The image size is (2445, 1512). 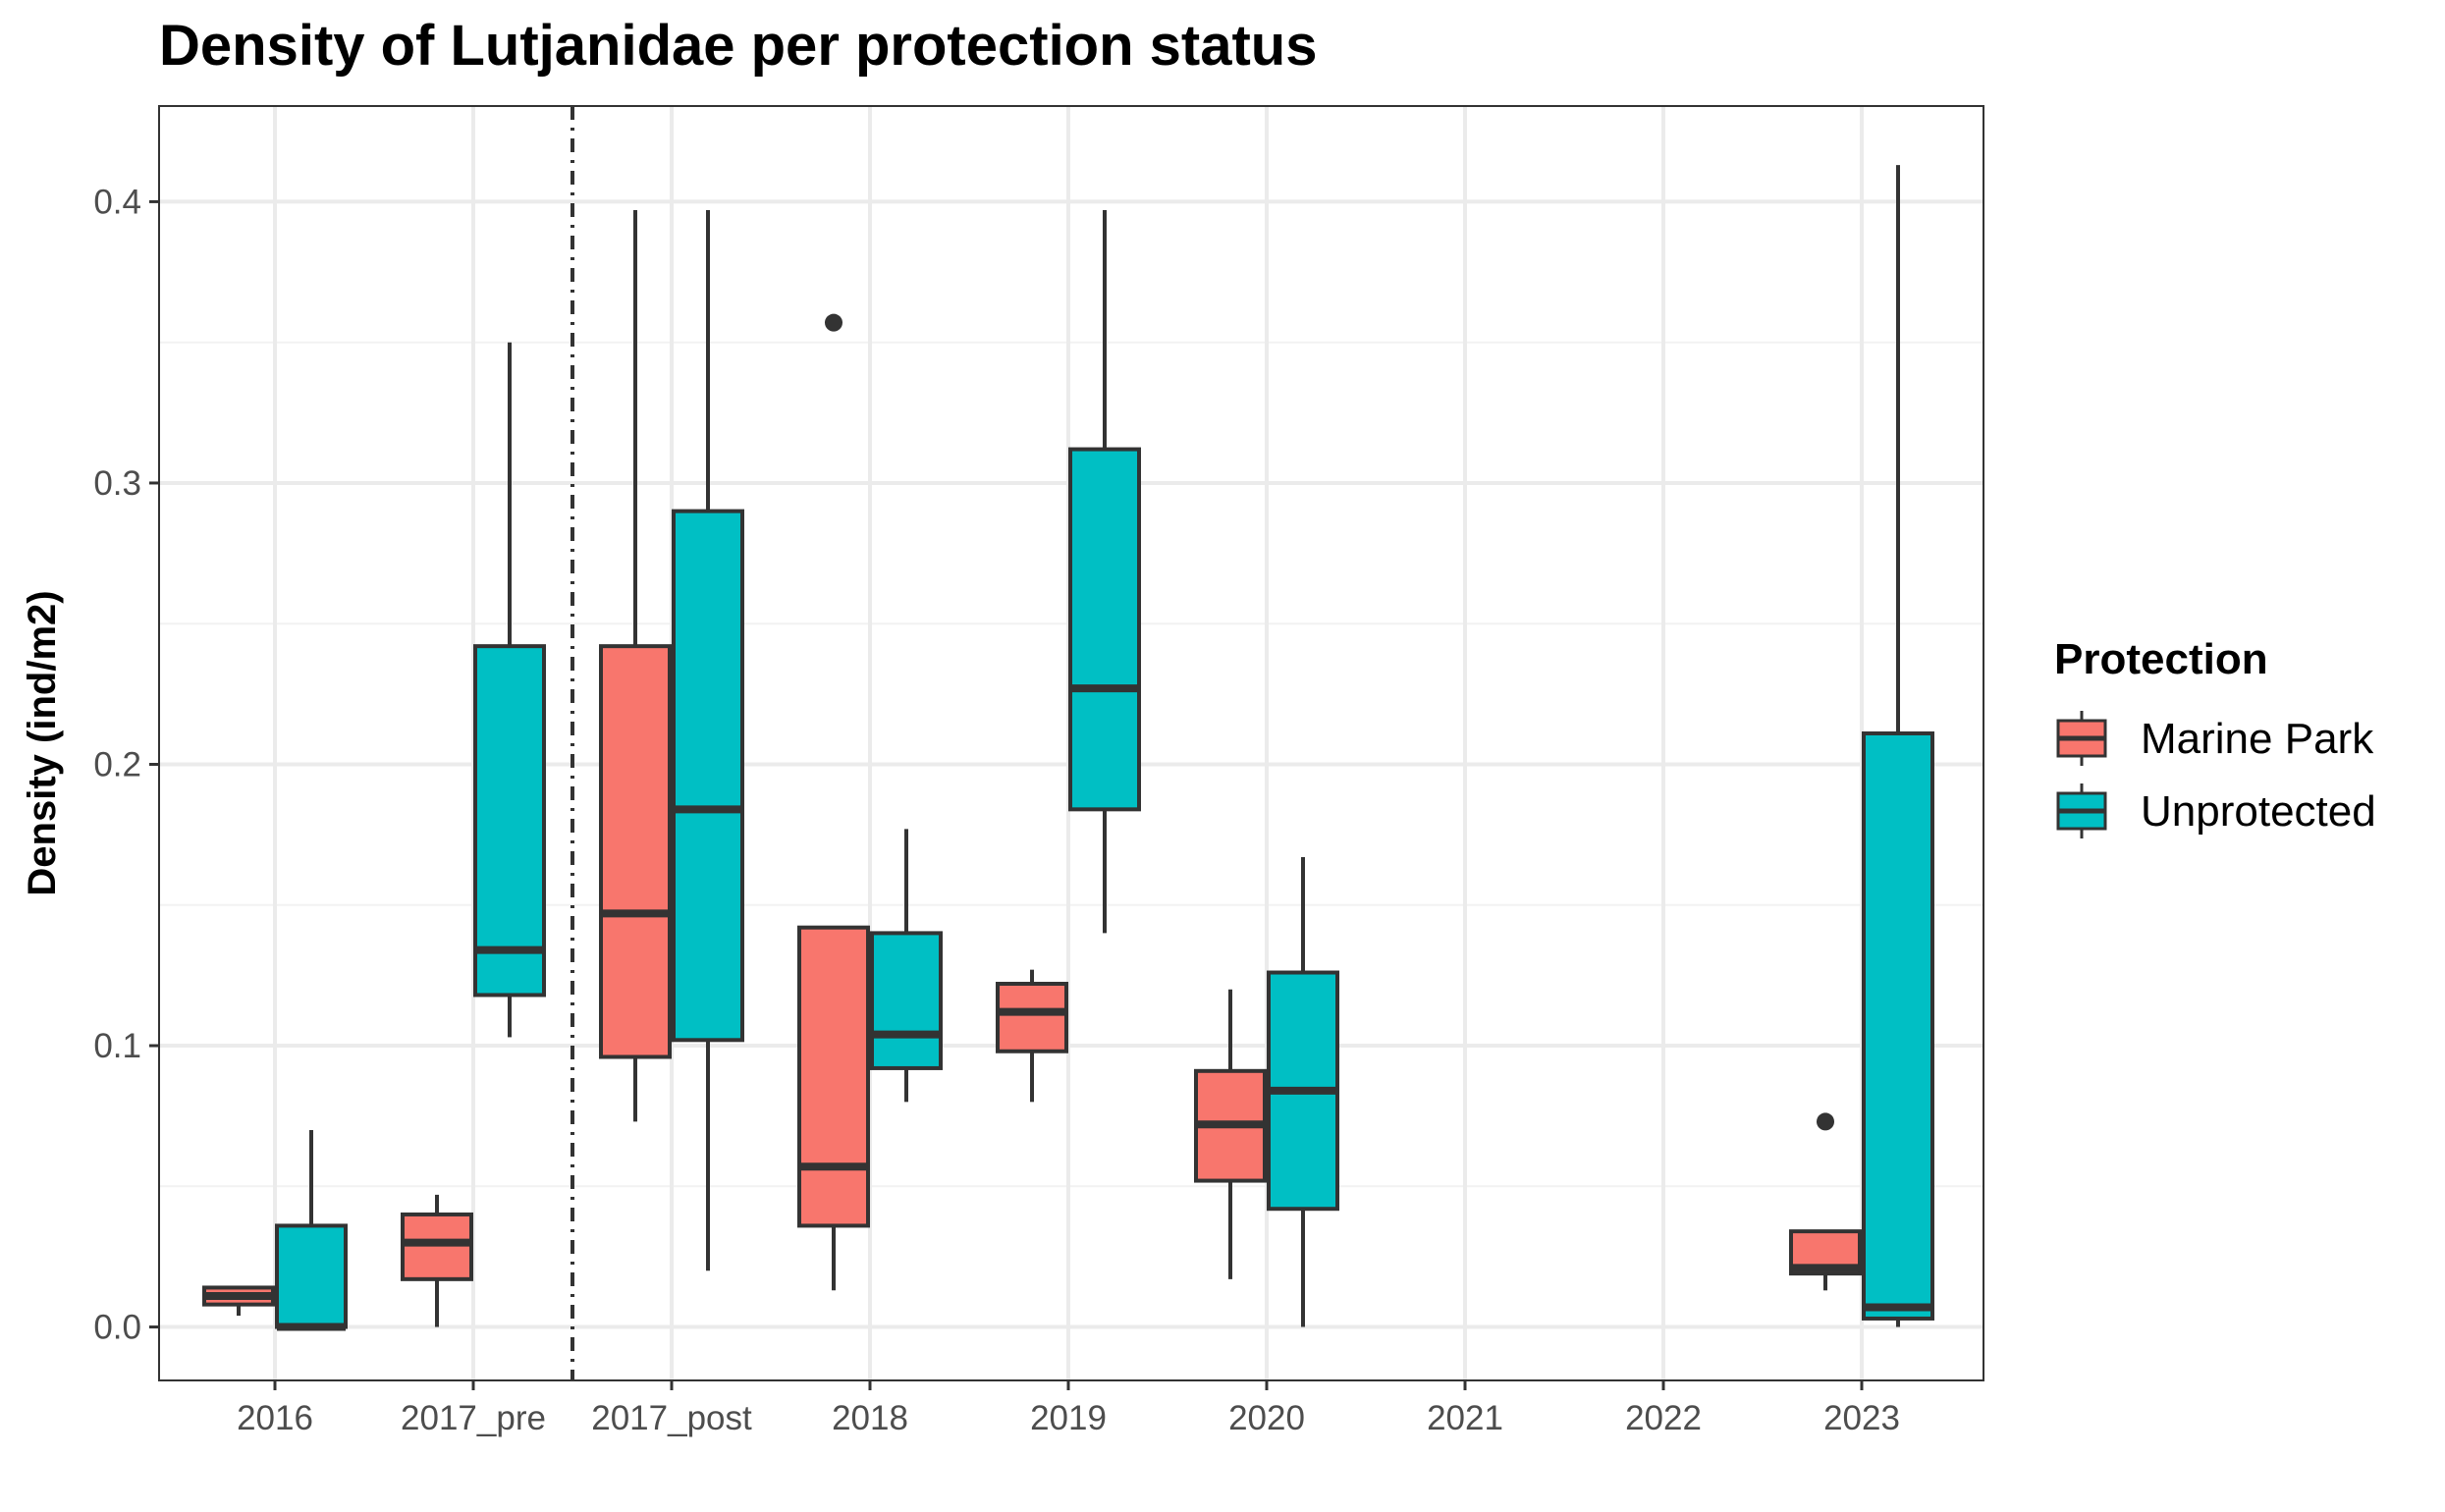 I want to click on y-tick-label: 0.4, so click(x=117, y=202).